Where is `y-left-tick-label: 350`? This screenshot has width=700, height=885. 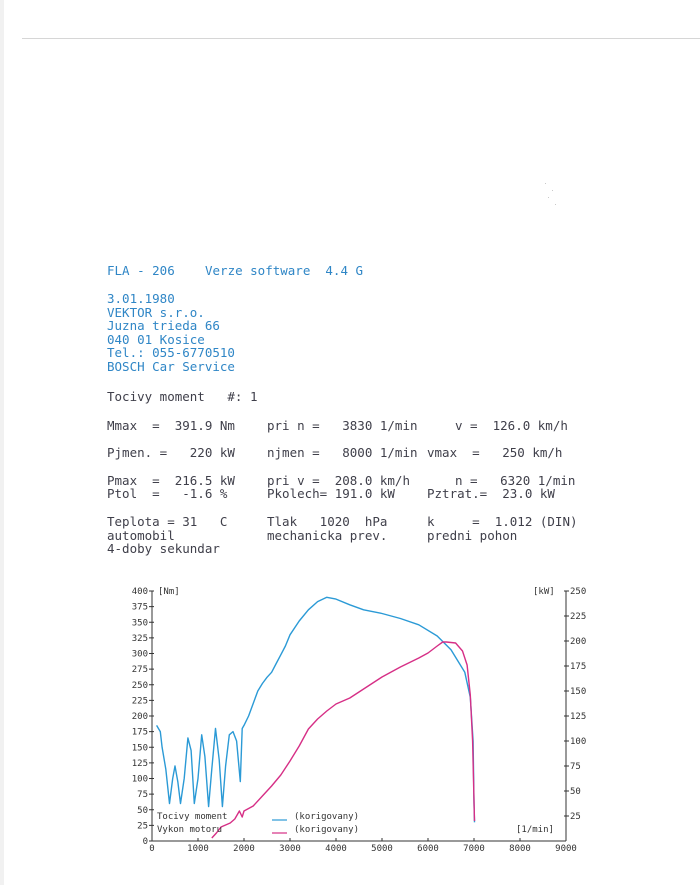 y-left-tick-label: 350 is located at coordinates (140, 623).